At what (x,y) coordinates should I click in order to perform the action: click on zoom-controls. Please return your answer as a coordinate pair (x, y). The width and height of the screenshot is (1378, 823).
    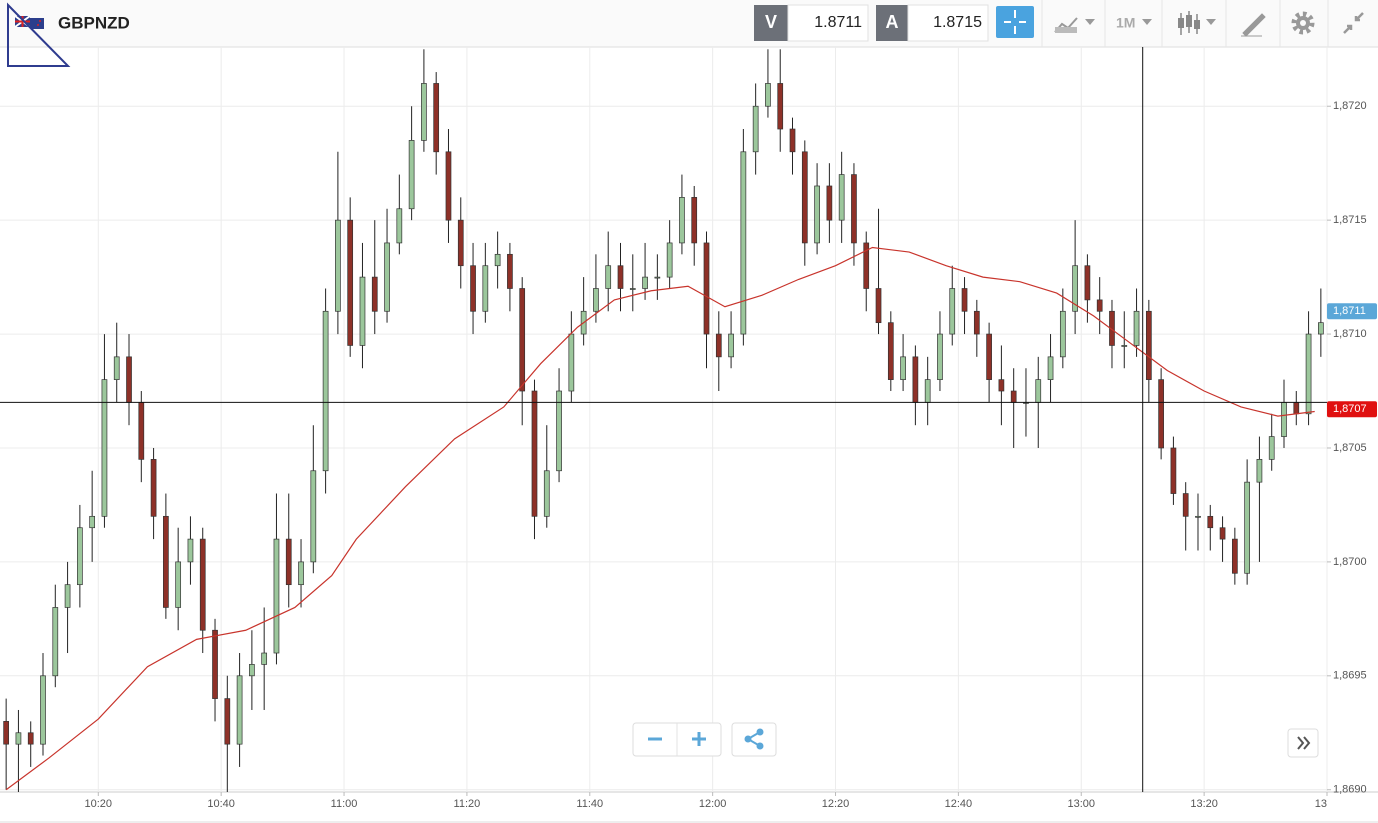
    Looking at the image, I should click on (975, 740).